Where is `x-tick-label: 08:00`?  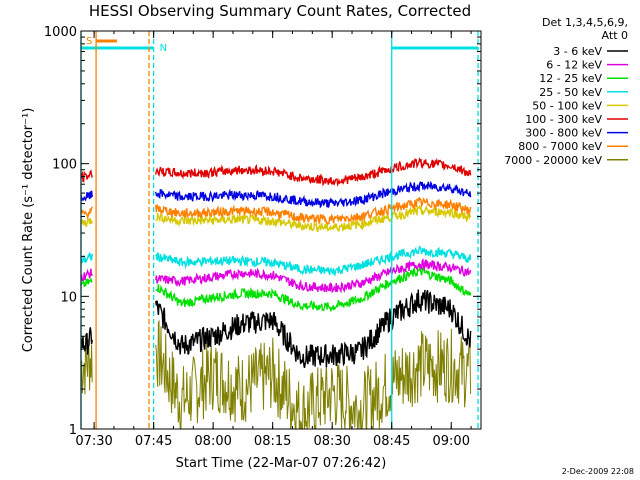 x-tick-label: 08:00 is located at coordinates (212, 441).